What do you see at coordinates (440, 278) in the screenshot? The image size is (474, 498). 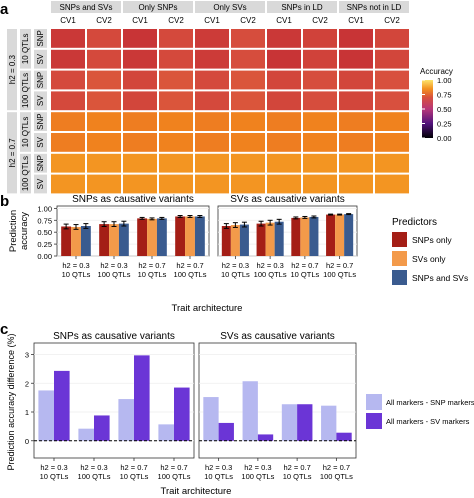 I see `legend-label: SNPs and SVs` at bounding box center [440, 278].